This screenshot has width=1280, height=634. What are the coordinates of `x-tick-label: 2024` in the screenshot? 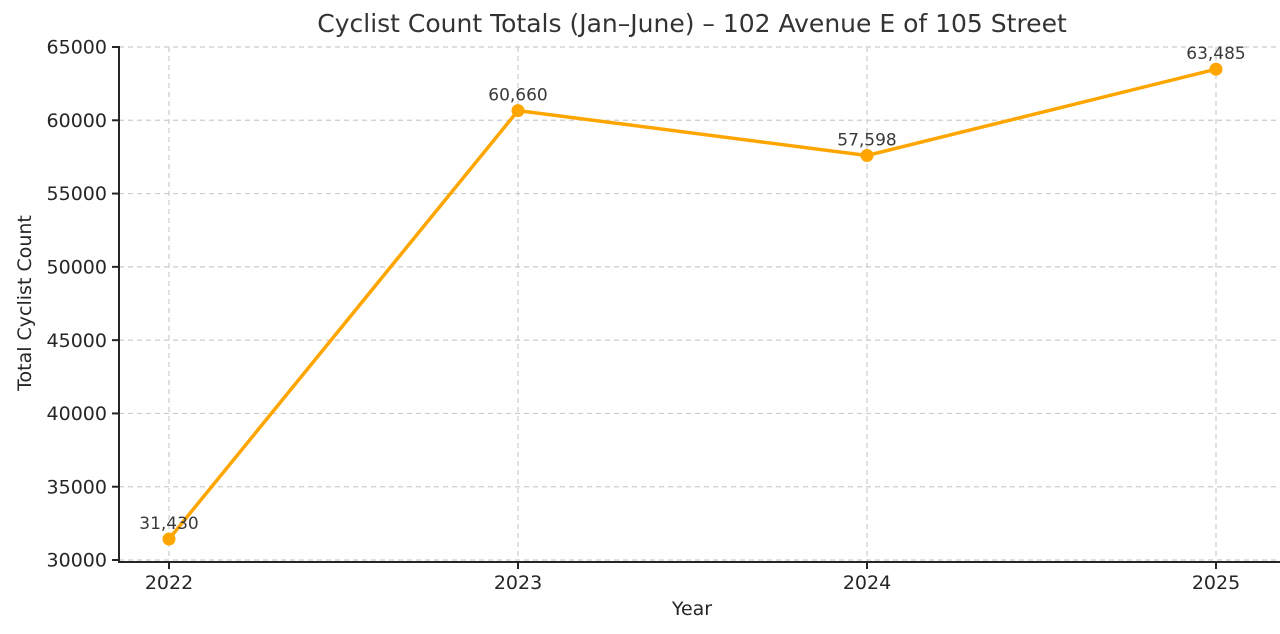 It's located at (867, 583).